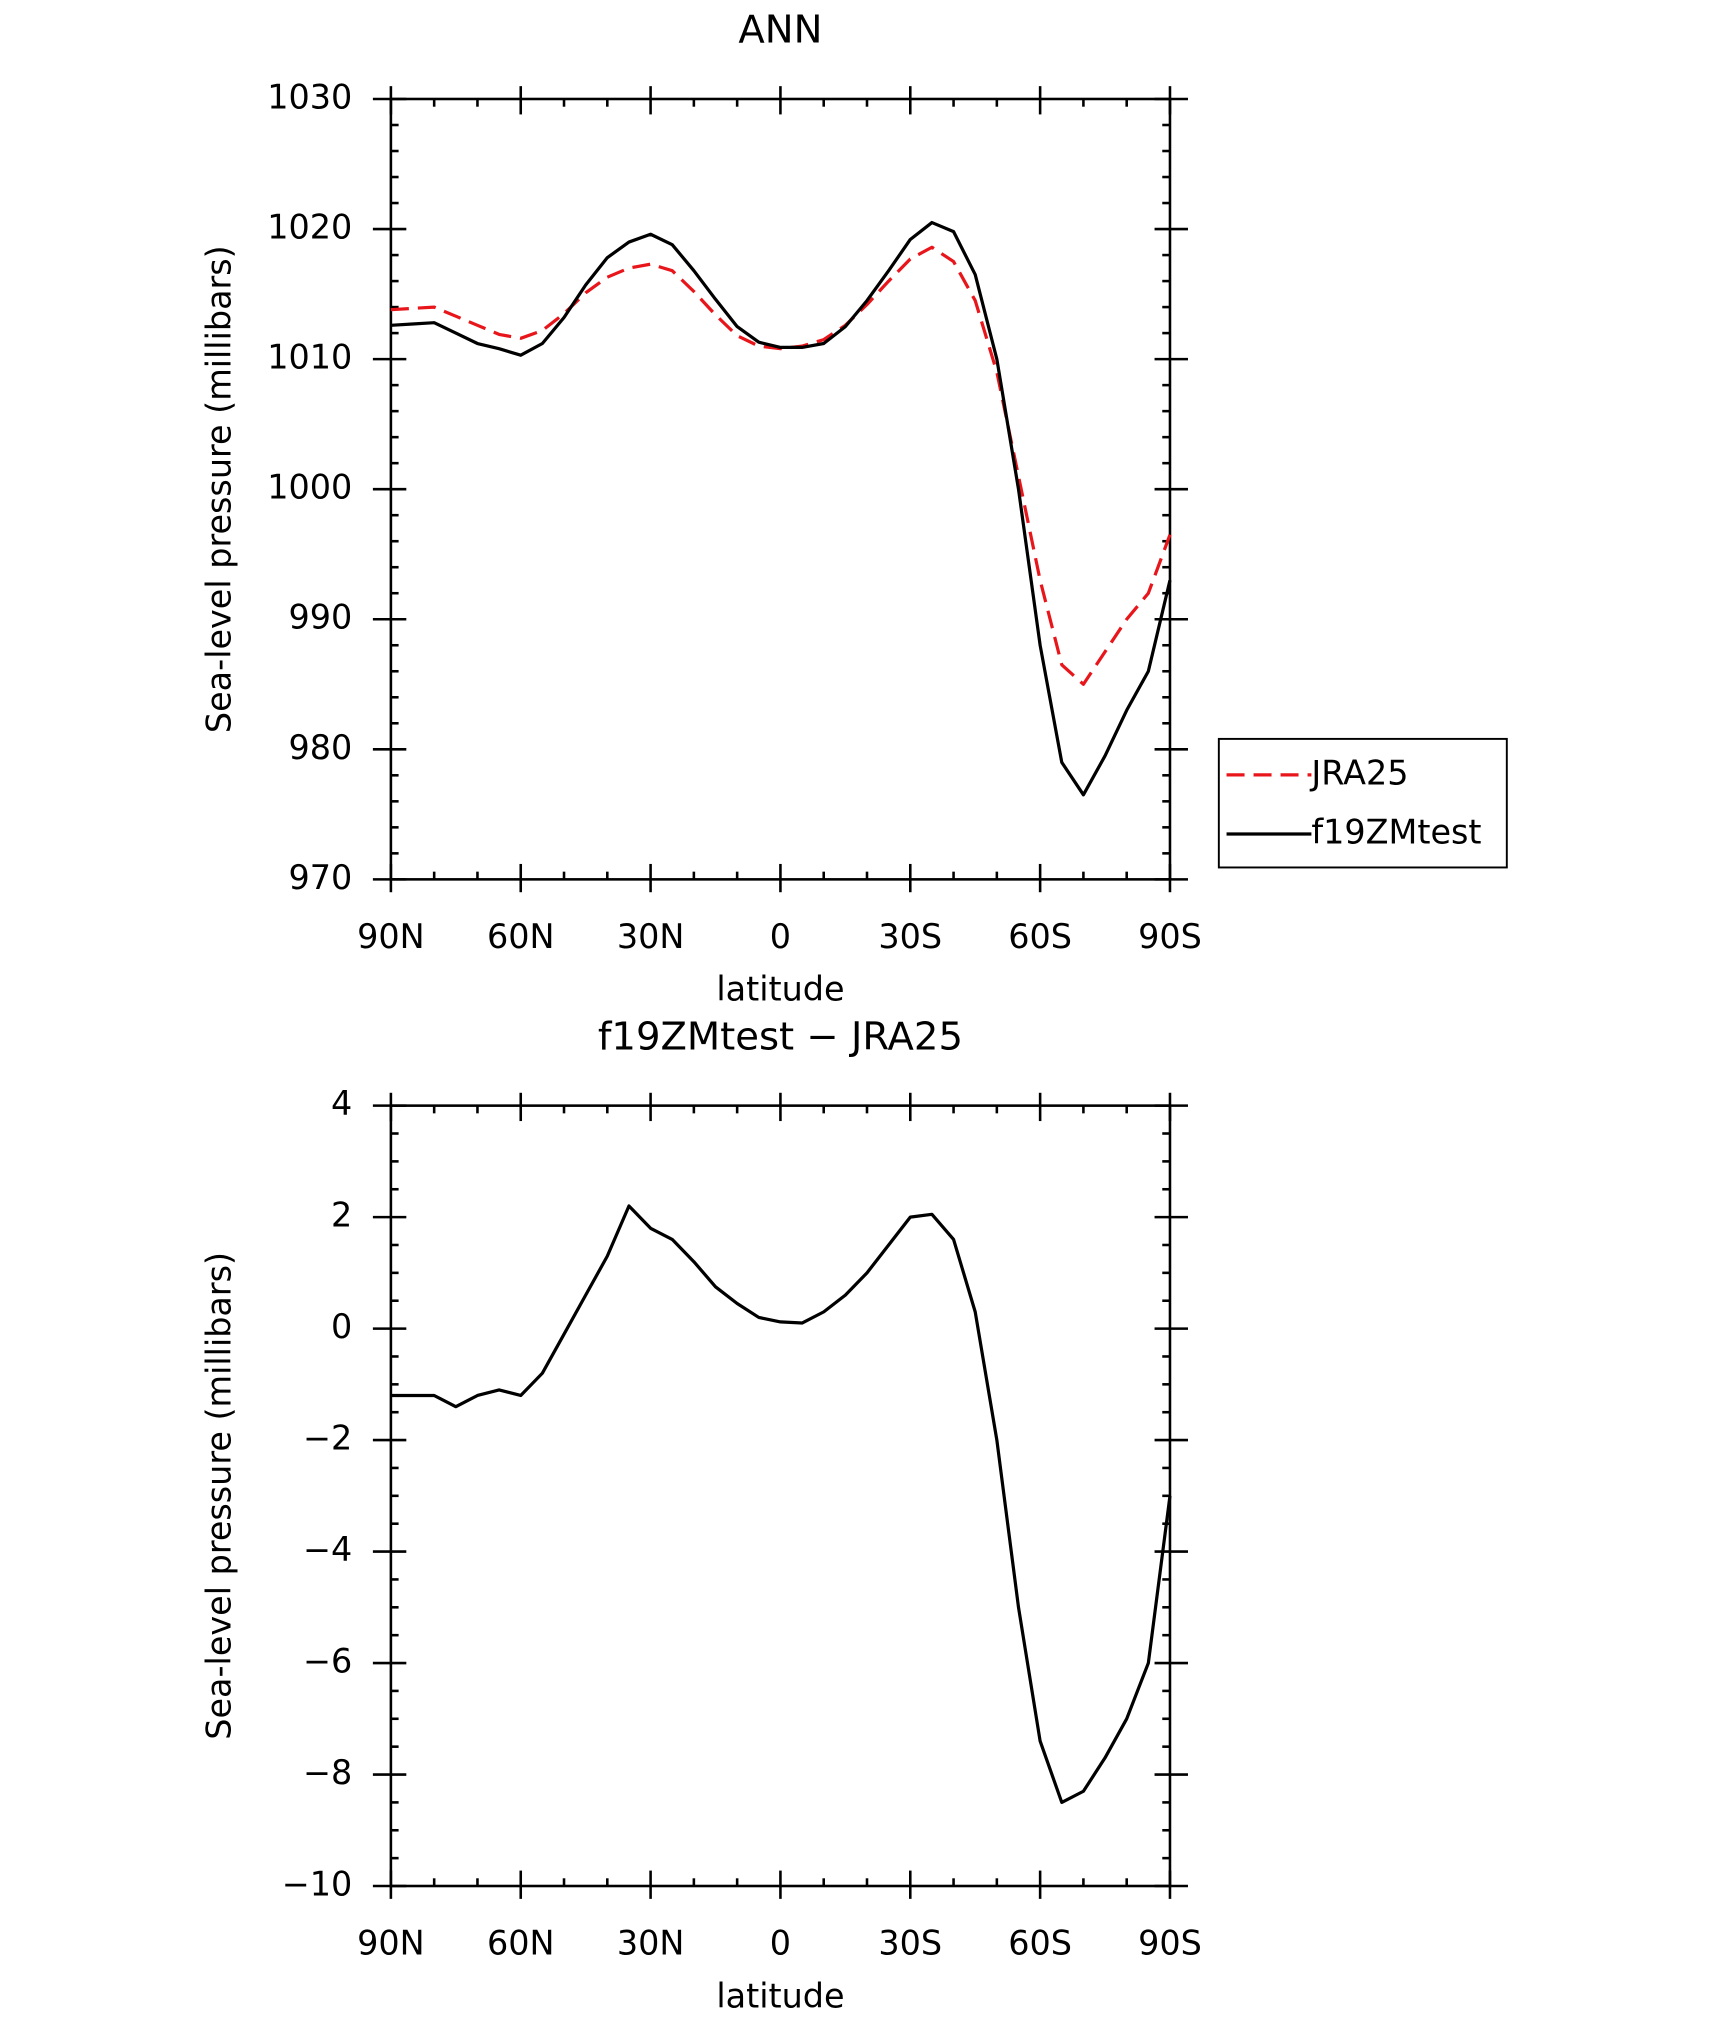  I want to click on y-tick-label: 1000, so click(309, 487).